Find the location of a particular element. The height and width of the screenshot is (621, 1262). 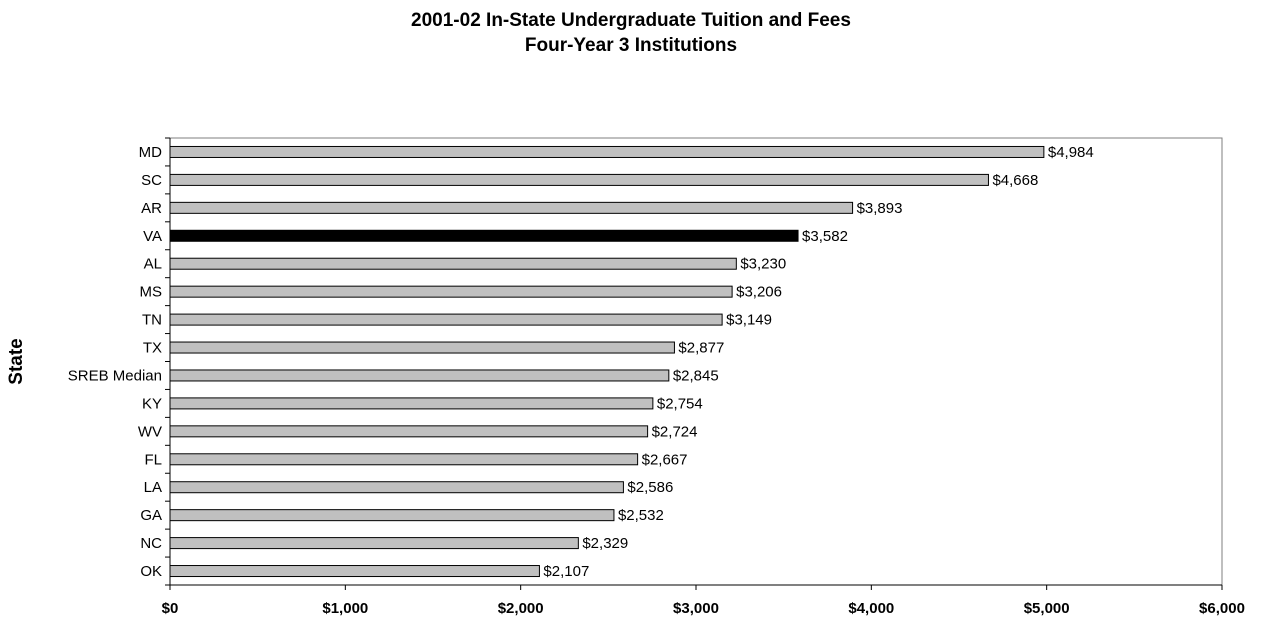

category-label: KY is located at coordinates (152, 403).